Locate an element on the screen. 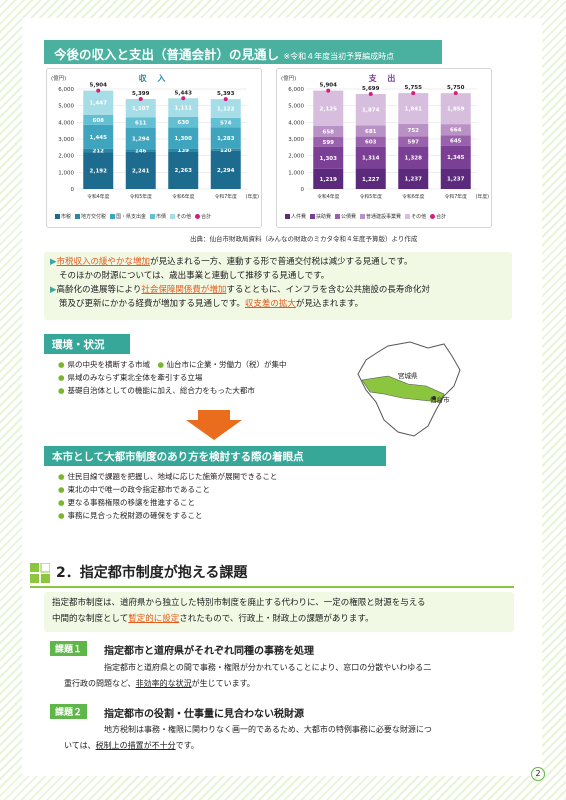 Image resolution: width=566 pixels, height=800 pixels. bar-value-label: 139 is located at coordinates (184, 151).